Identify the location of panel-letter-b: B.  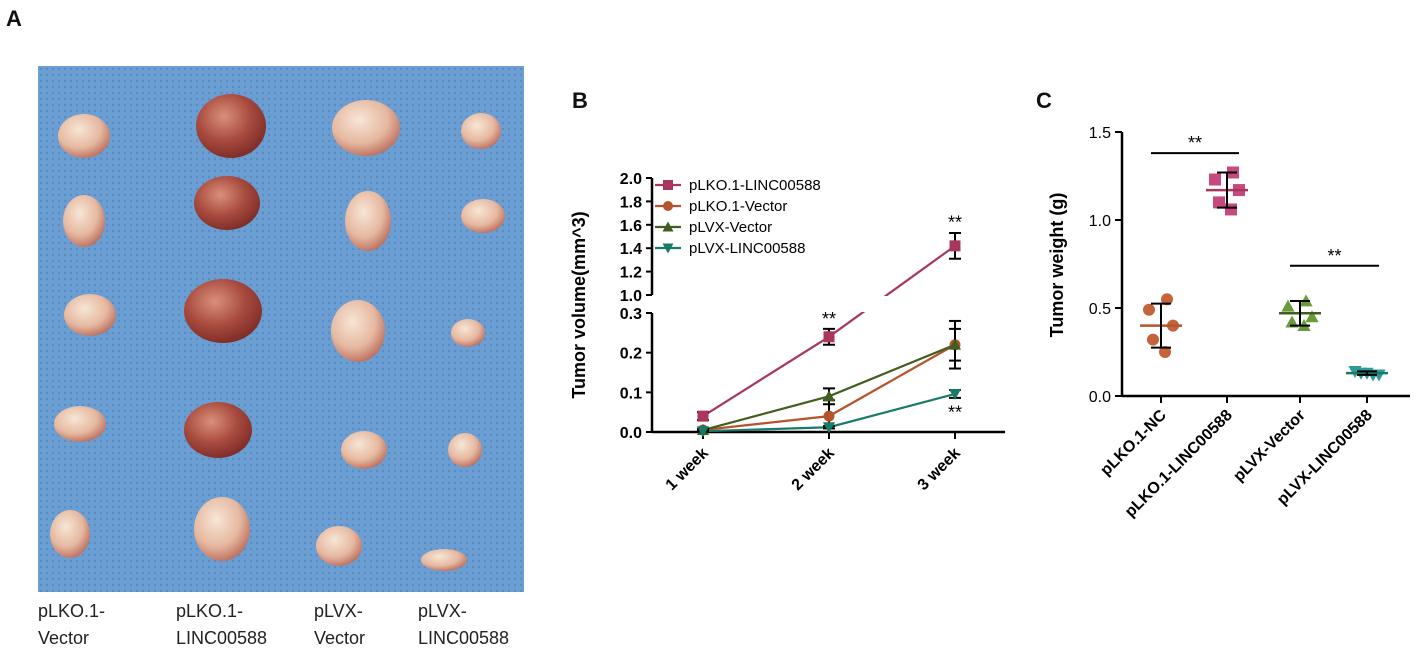
(580, 100).